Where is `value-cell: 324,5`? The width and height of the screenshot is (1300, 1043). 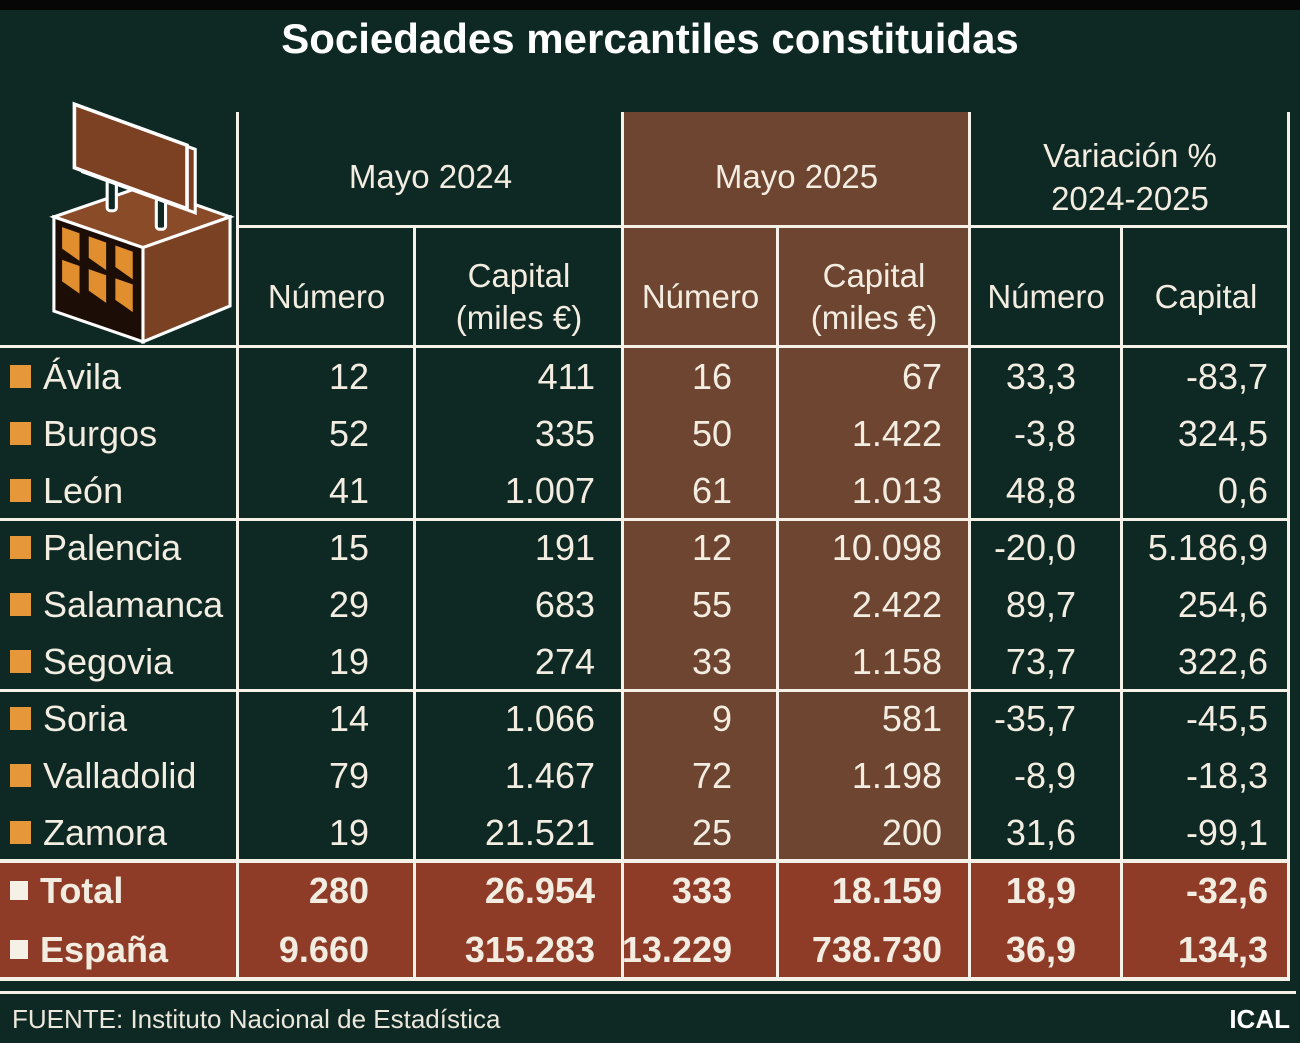 value-cell: 324,5 is located at coordinates (1222, 433).